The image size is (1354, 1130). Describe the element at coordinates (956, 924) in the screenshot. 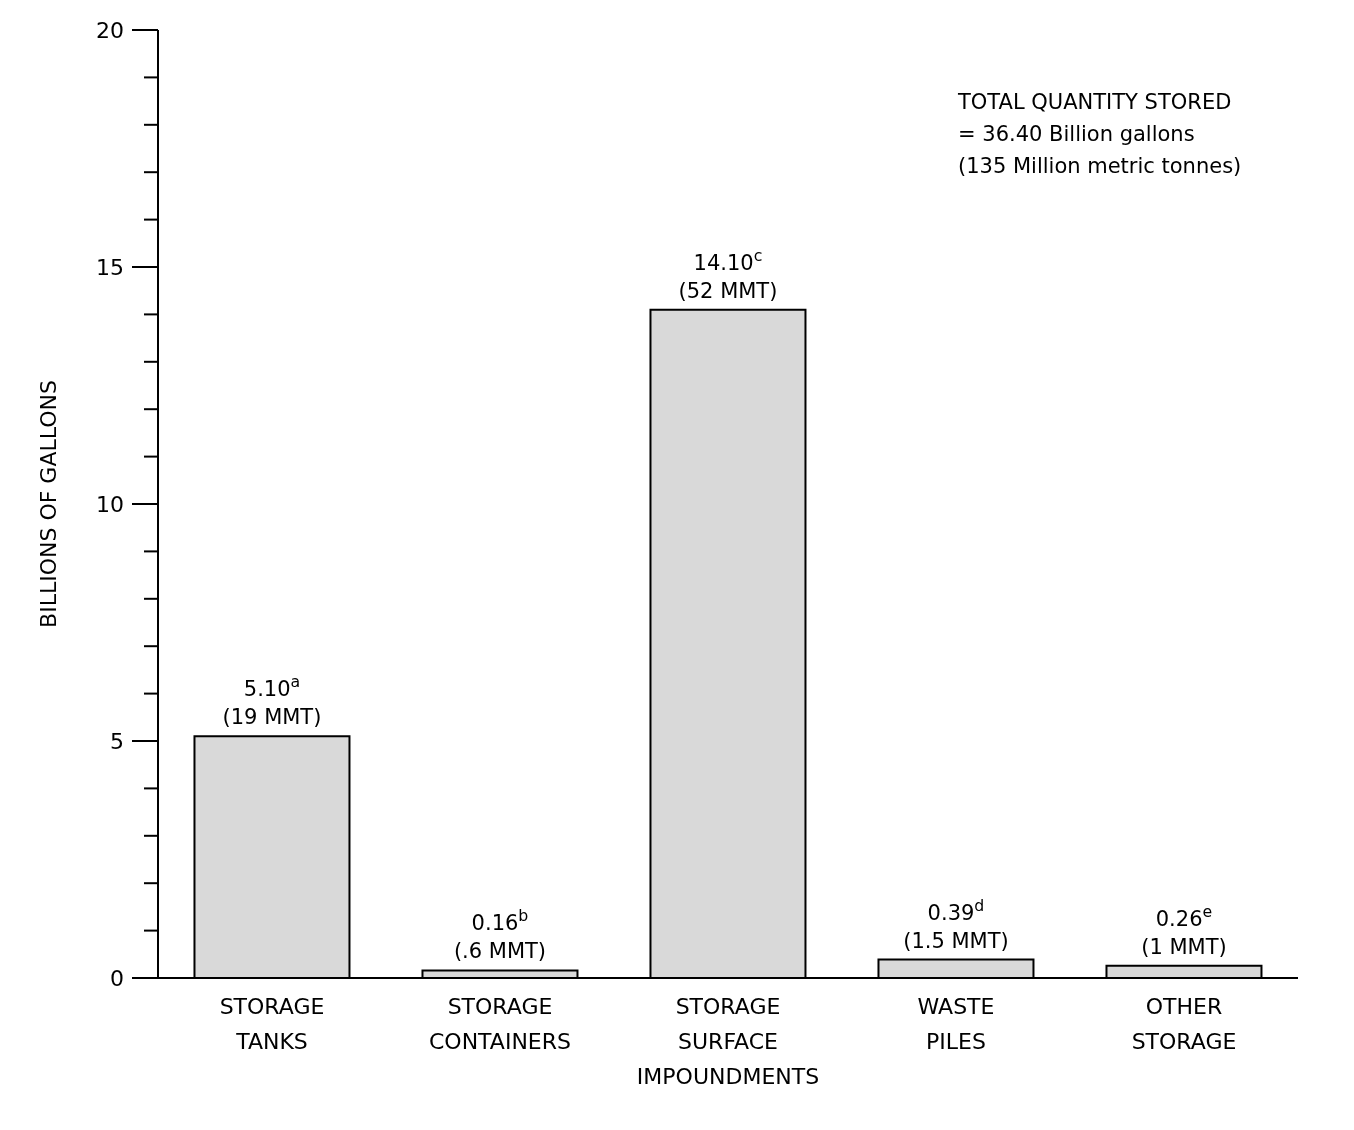

I see `data-label: 0.39$^{d}$ (1.5 MMT)` at that location.